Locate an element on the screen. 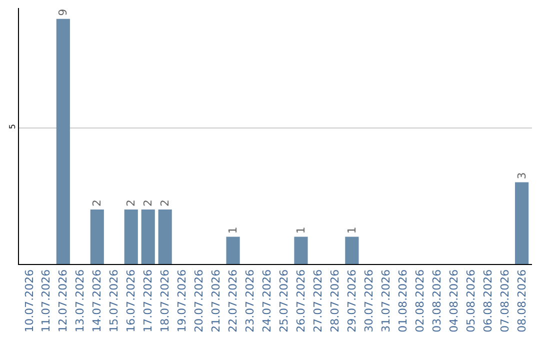 The image size is (540, 340). x-tick-label: 05.08.2026 is located at coordinates (471, 300).